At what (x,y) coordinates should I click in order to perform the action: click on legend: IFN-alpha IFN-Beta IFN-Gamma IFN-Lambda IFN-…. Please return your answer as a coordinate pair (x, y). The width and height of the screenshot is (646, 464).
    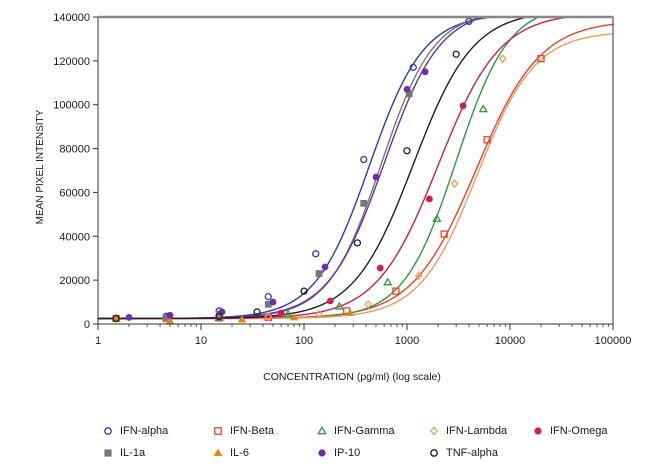
    Looking at the image, I should click on (372, 442).